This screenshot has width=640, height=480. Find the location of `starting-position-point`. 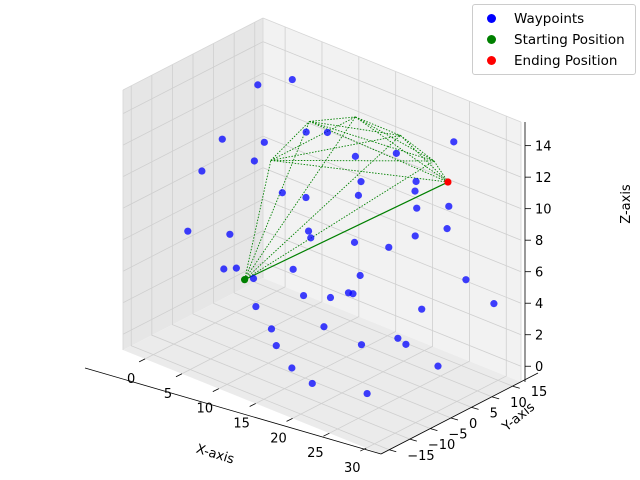

starting-position-point is located at coordinates (245, 280).